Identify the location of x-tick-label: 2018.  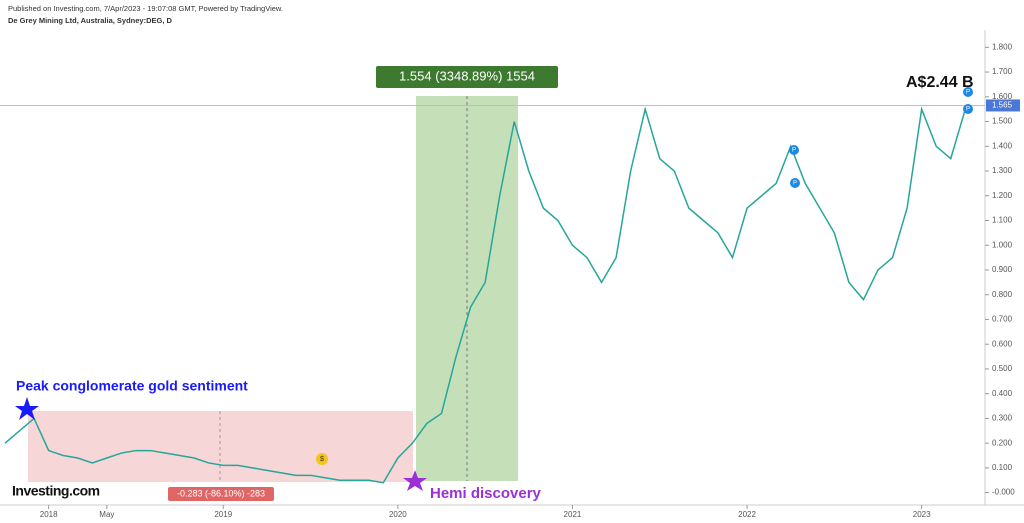
(49, 514).